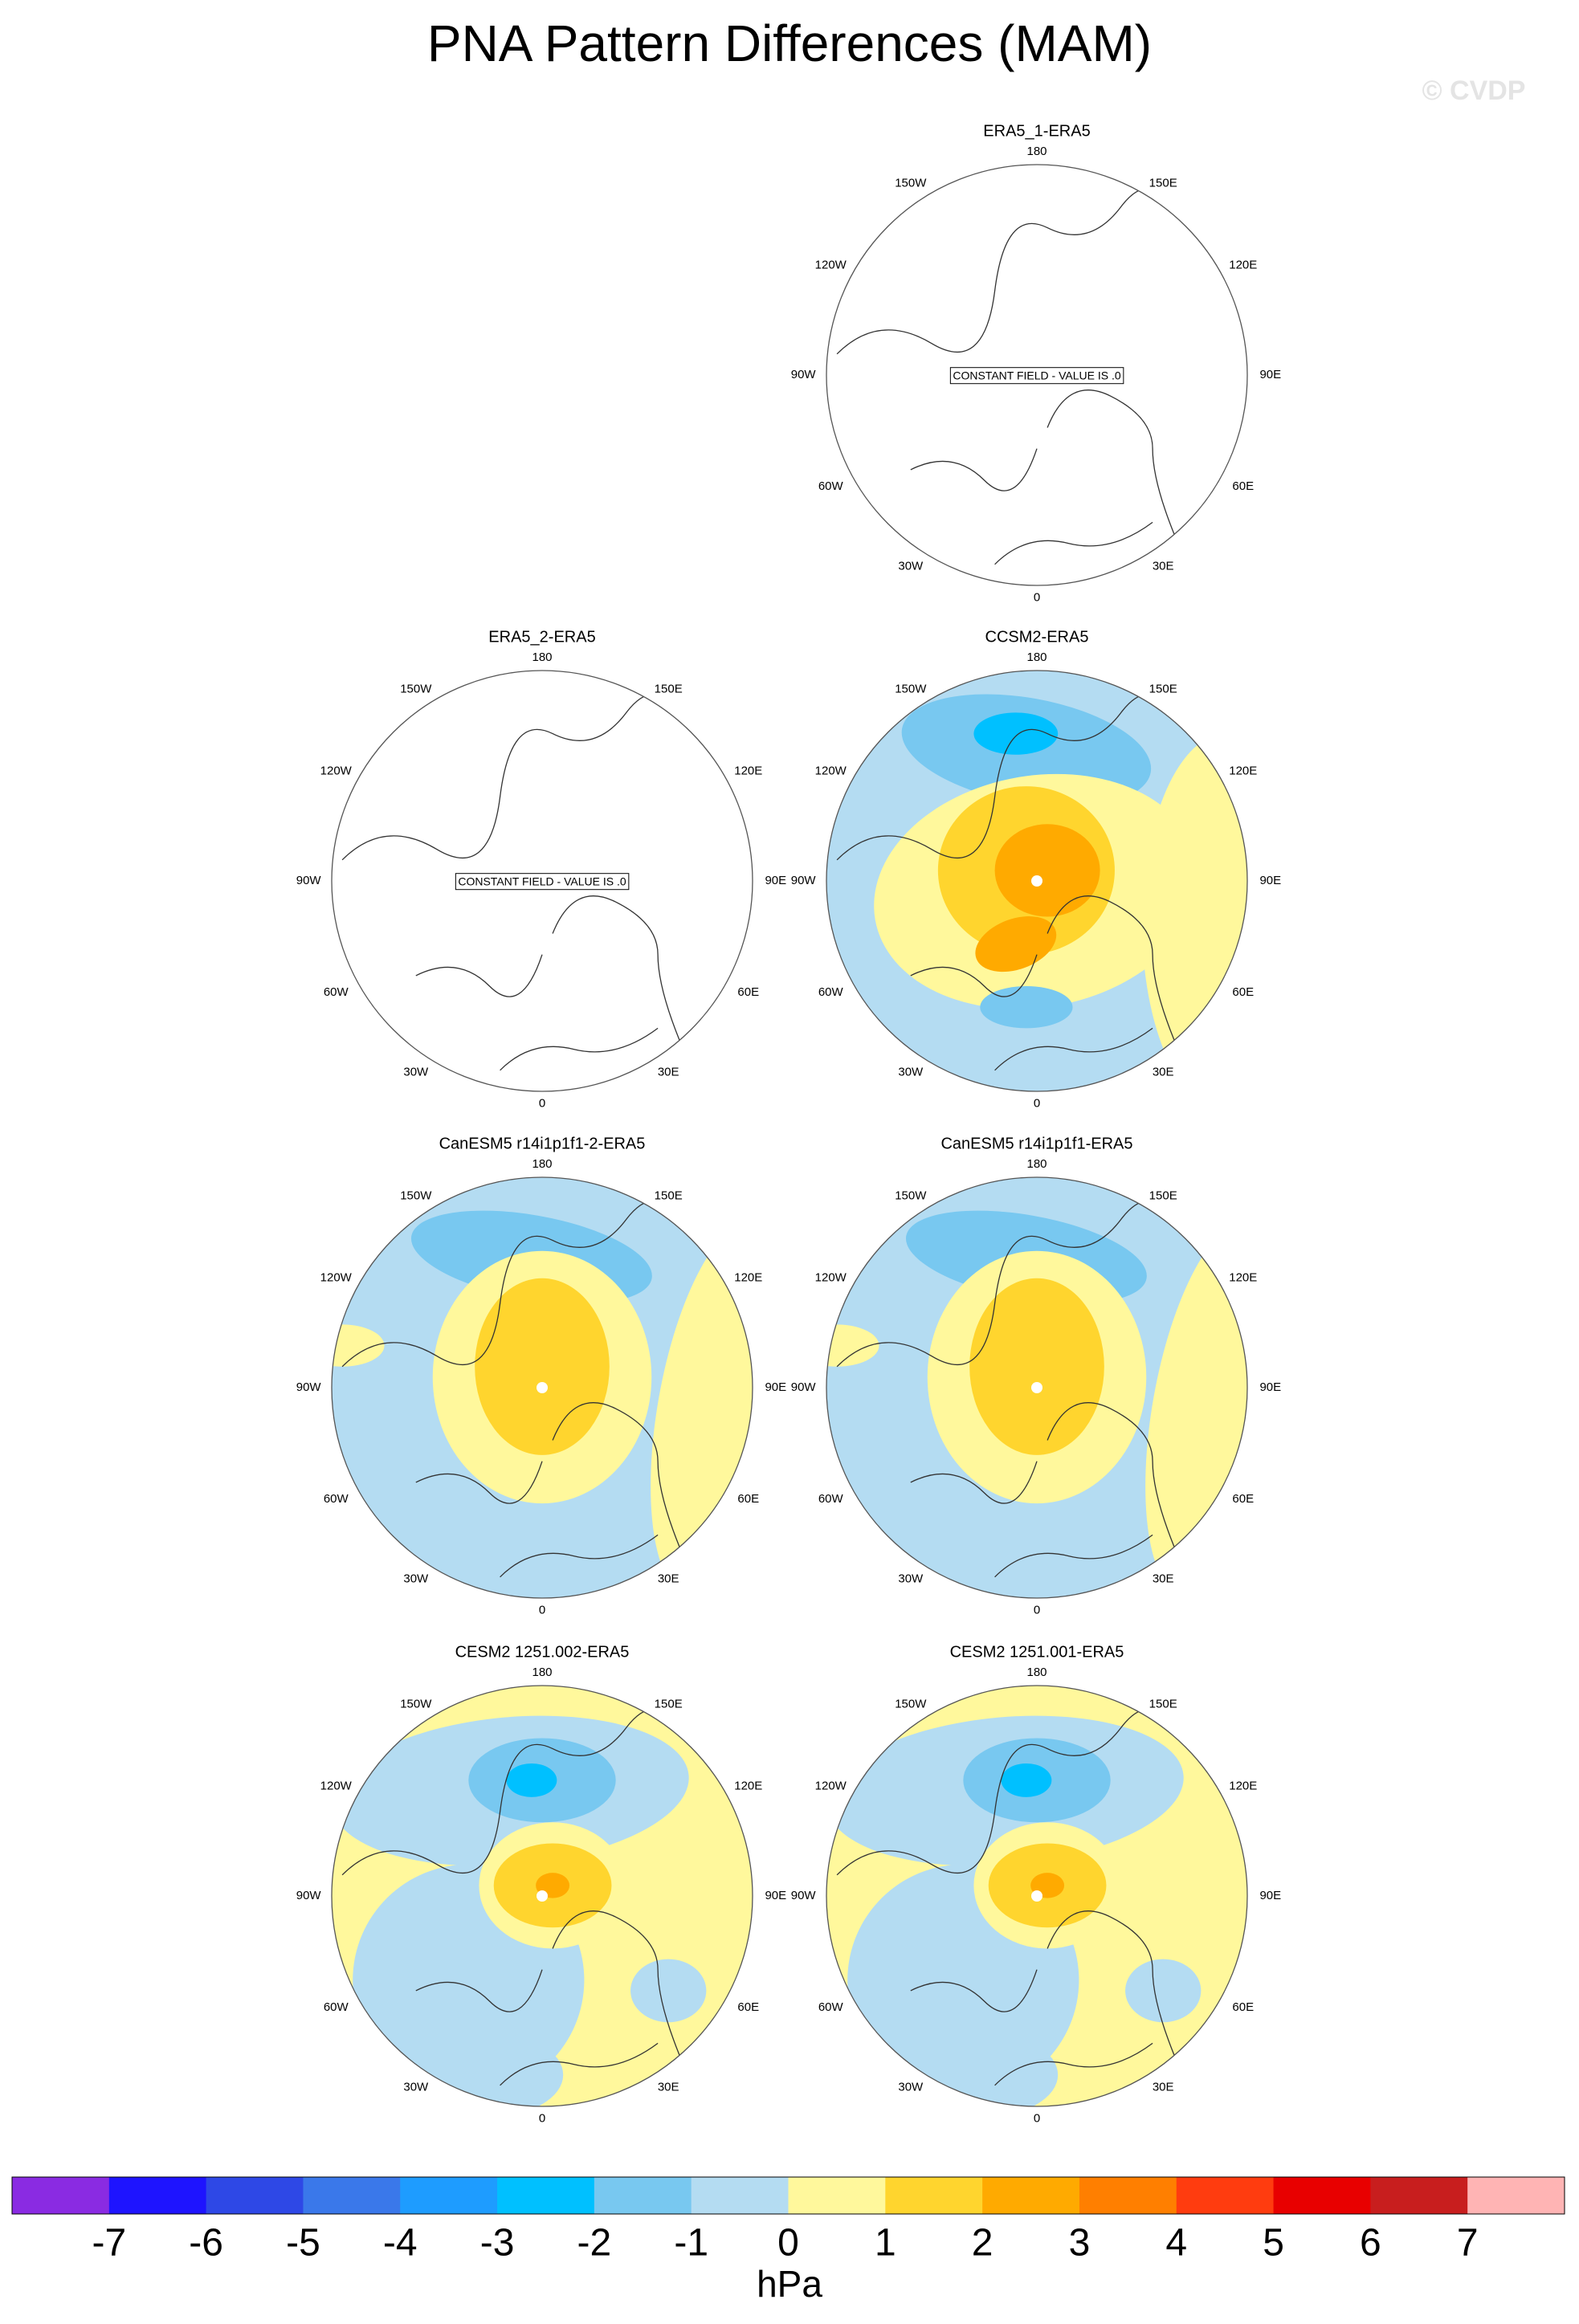 This screenshot has height=2324, width=1579. Describe the element at coordinates (542, 1652) in the screenshot. I see `panel-title: CESM2 1251.002-ERA5` at that location.